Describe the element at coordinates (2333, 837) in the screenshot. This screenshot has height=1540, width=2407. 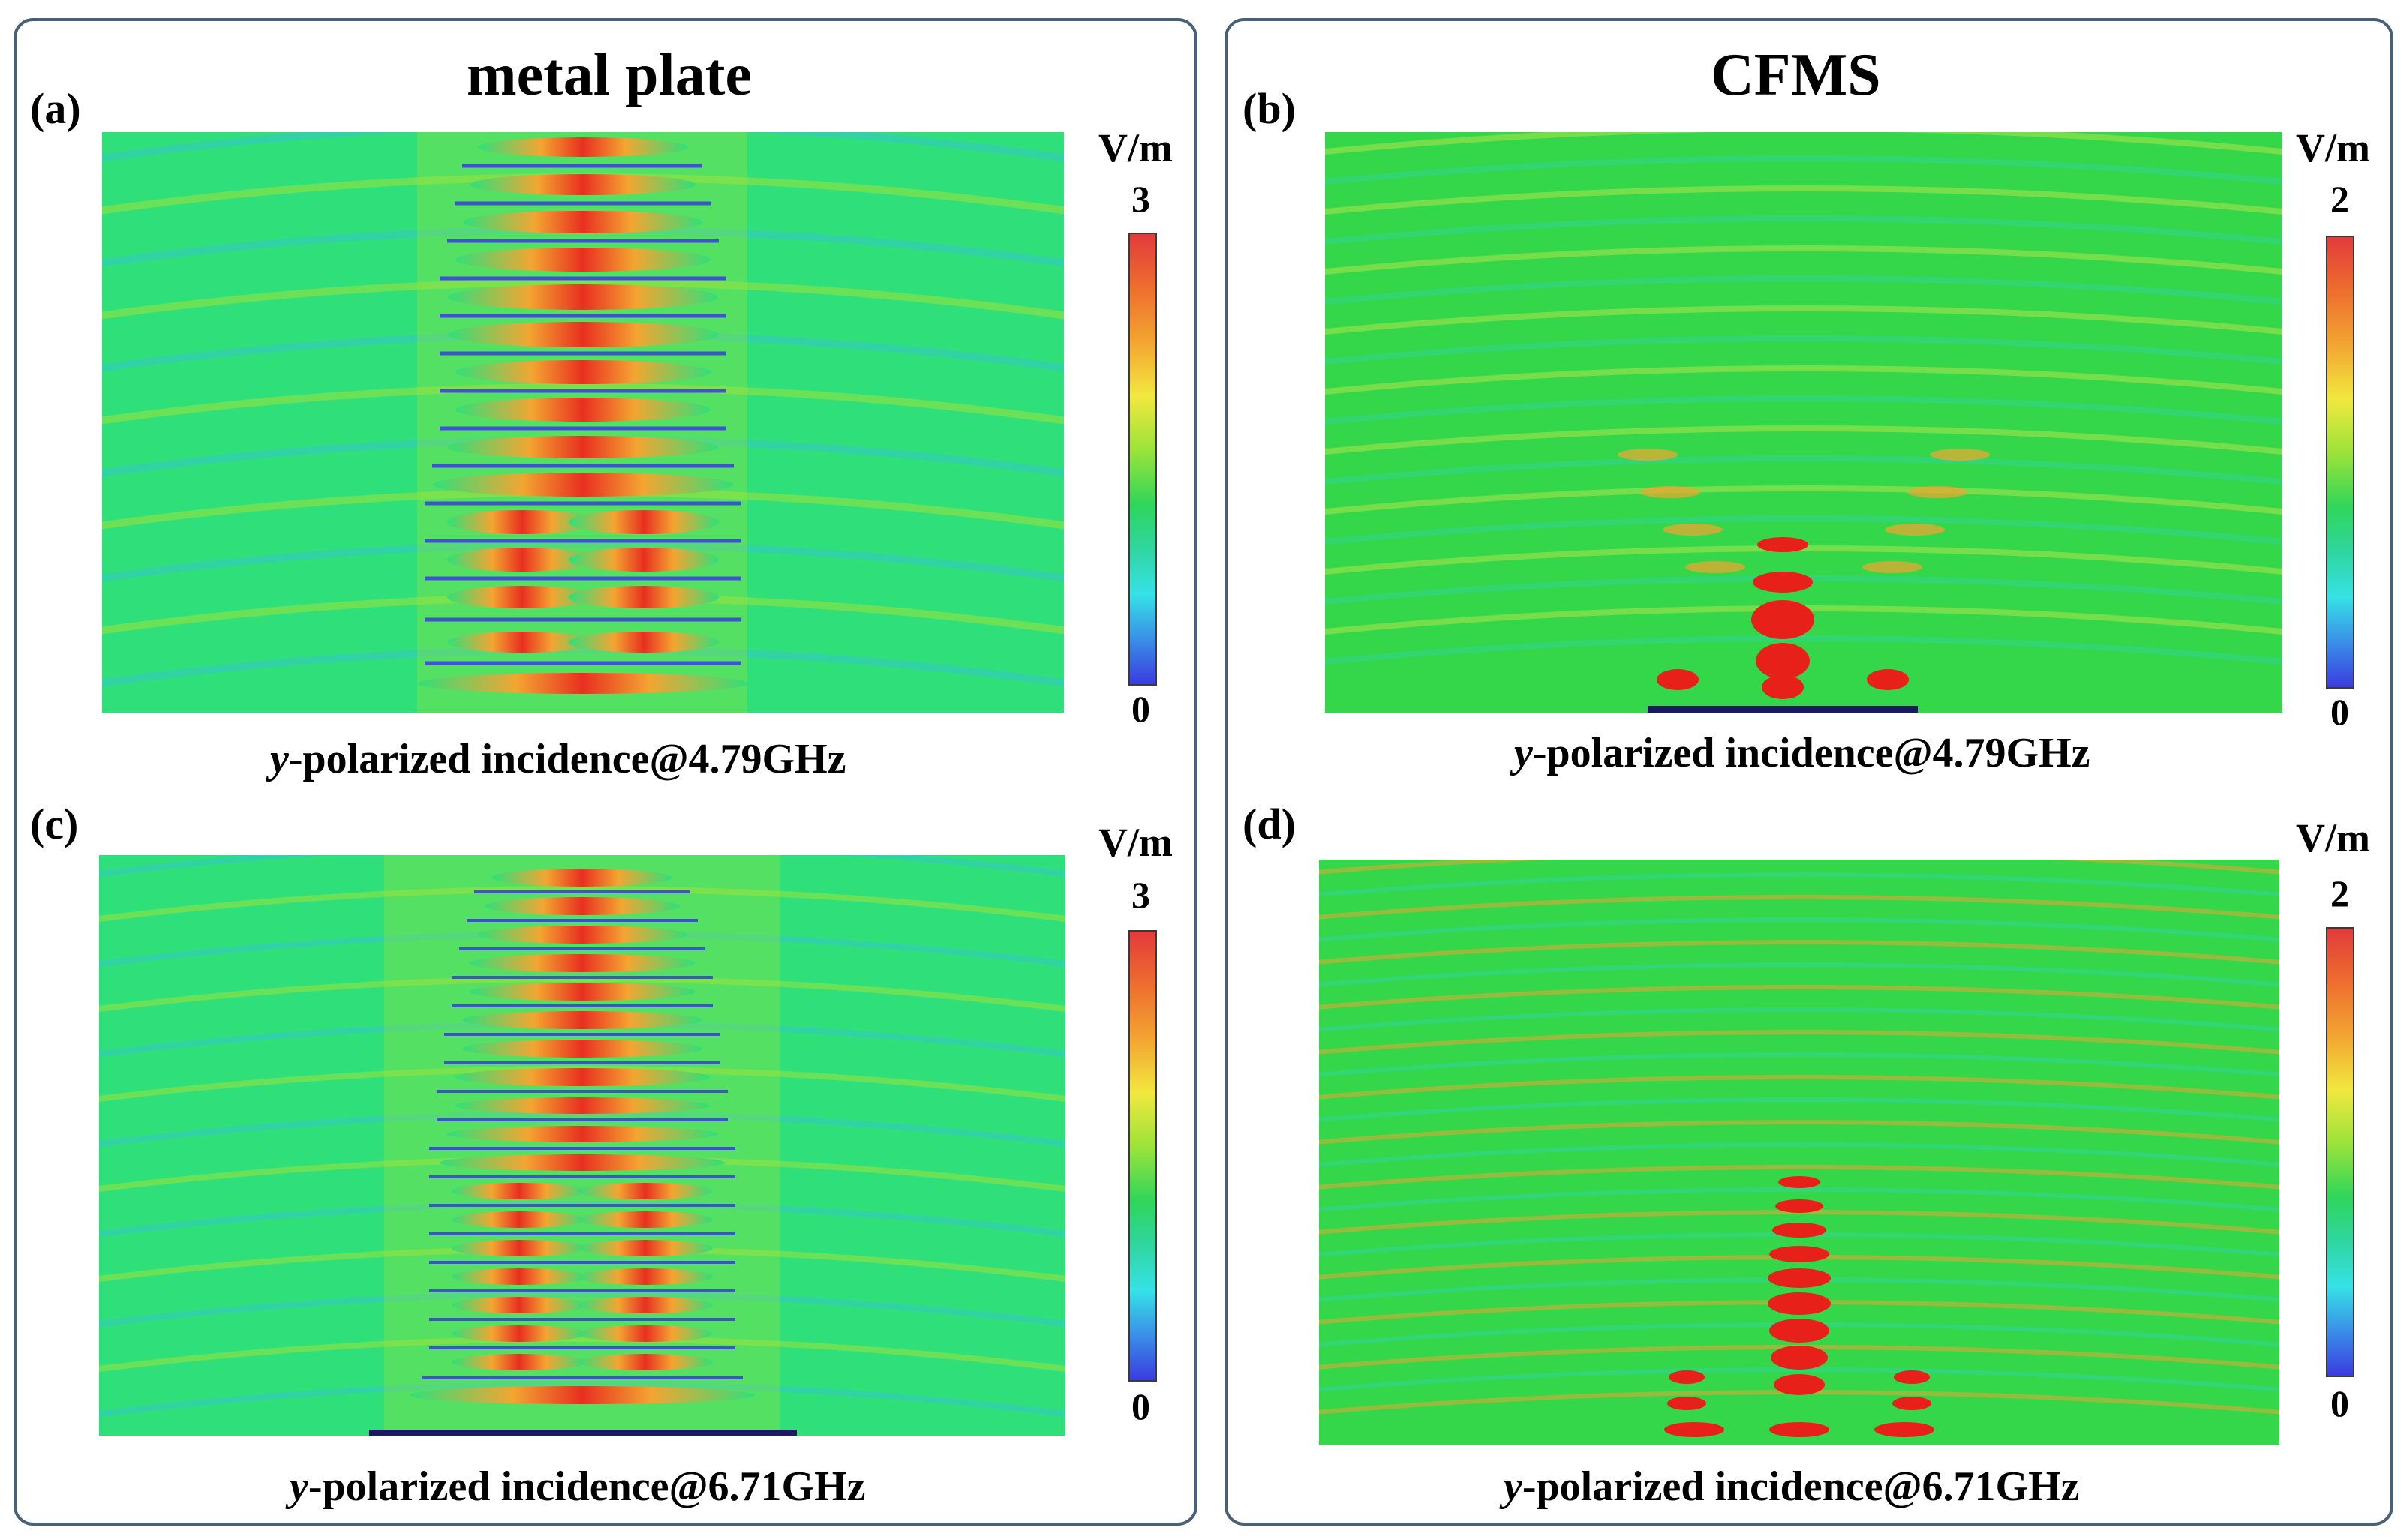
I see `unit-label-d: V/m` at that location.